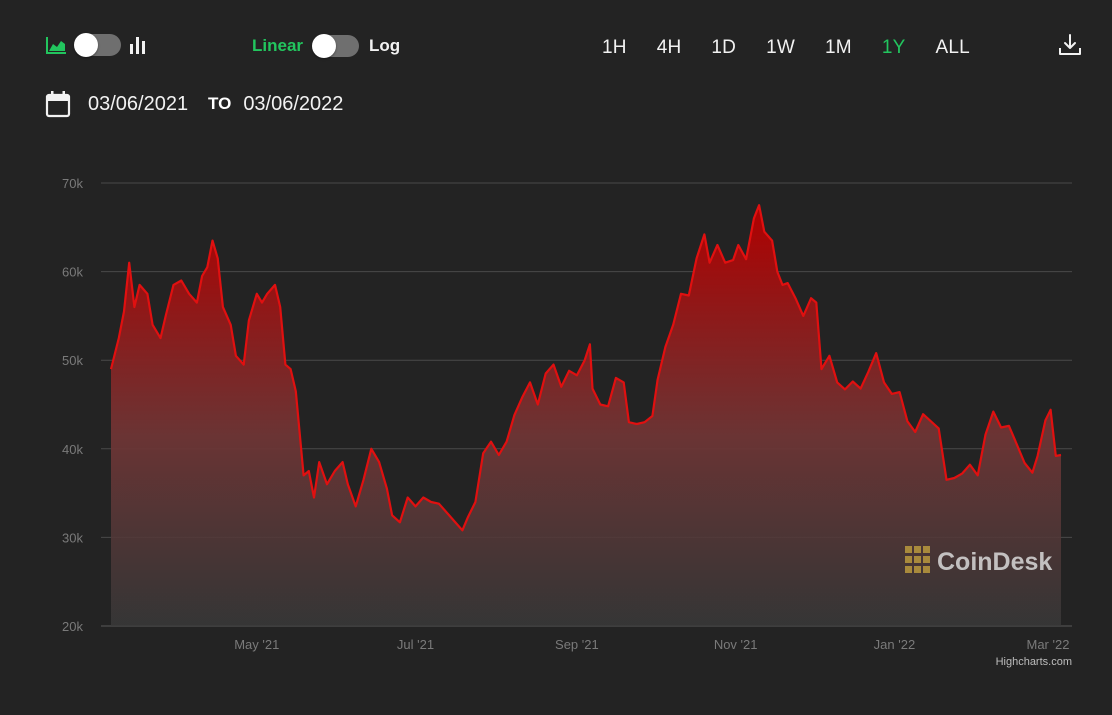  I want to click on y-tick-label: 60k, so click(72, 272).